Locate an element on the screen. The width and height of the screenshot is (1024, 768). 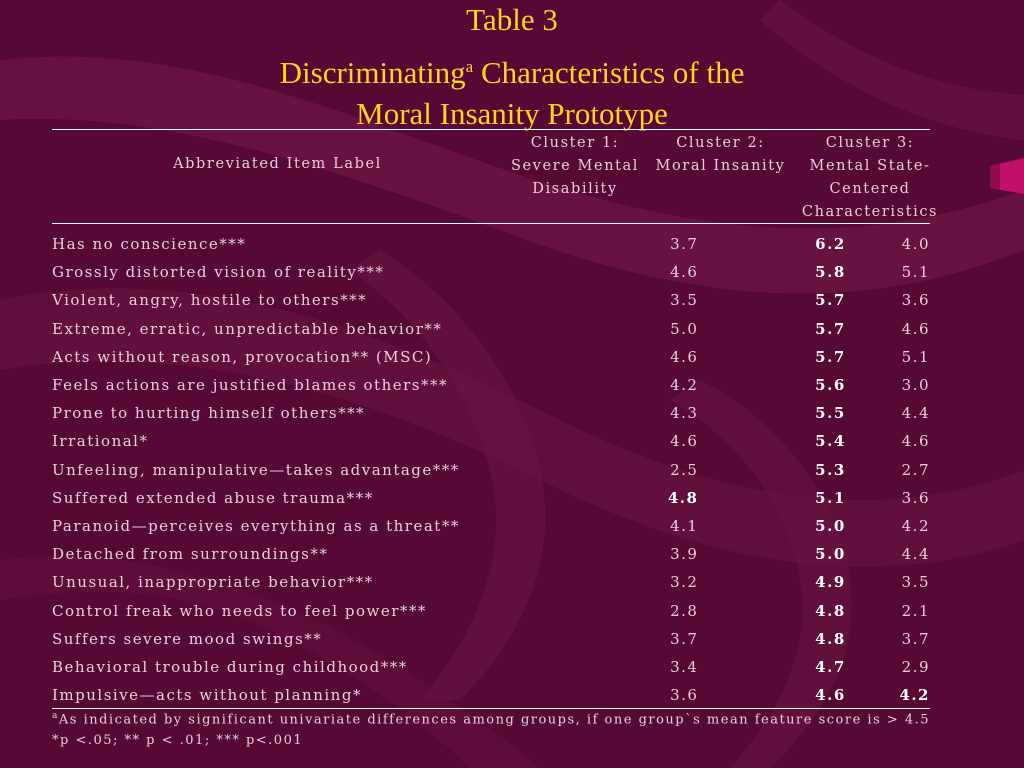
item-label-cell: Unusual, inappropriate behavior*** is located at coordinates (213, 582).